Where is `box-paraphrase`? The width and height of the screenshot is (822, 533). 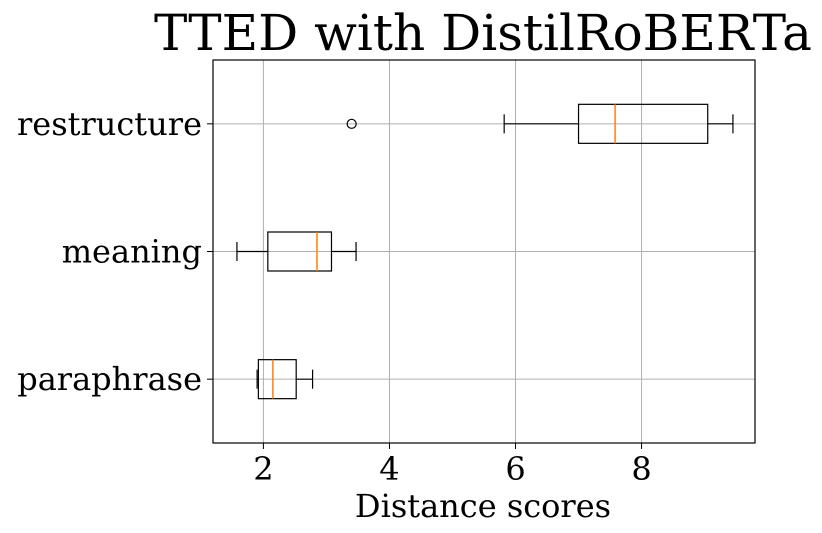
box-paraphrase is located at coordinates (285, 379).